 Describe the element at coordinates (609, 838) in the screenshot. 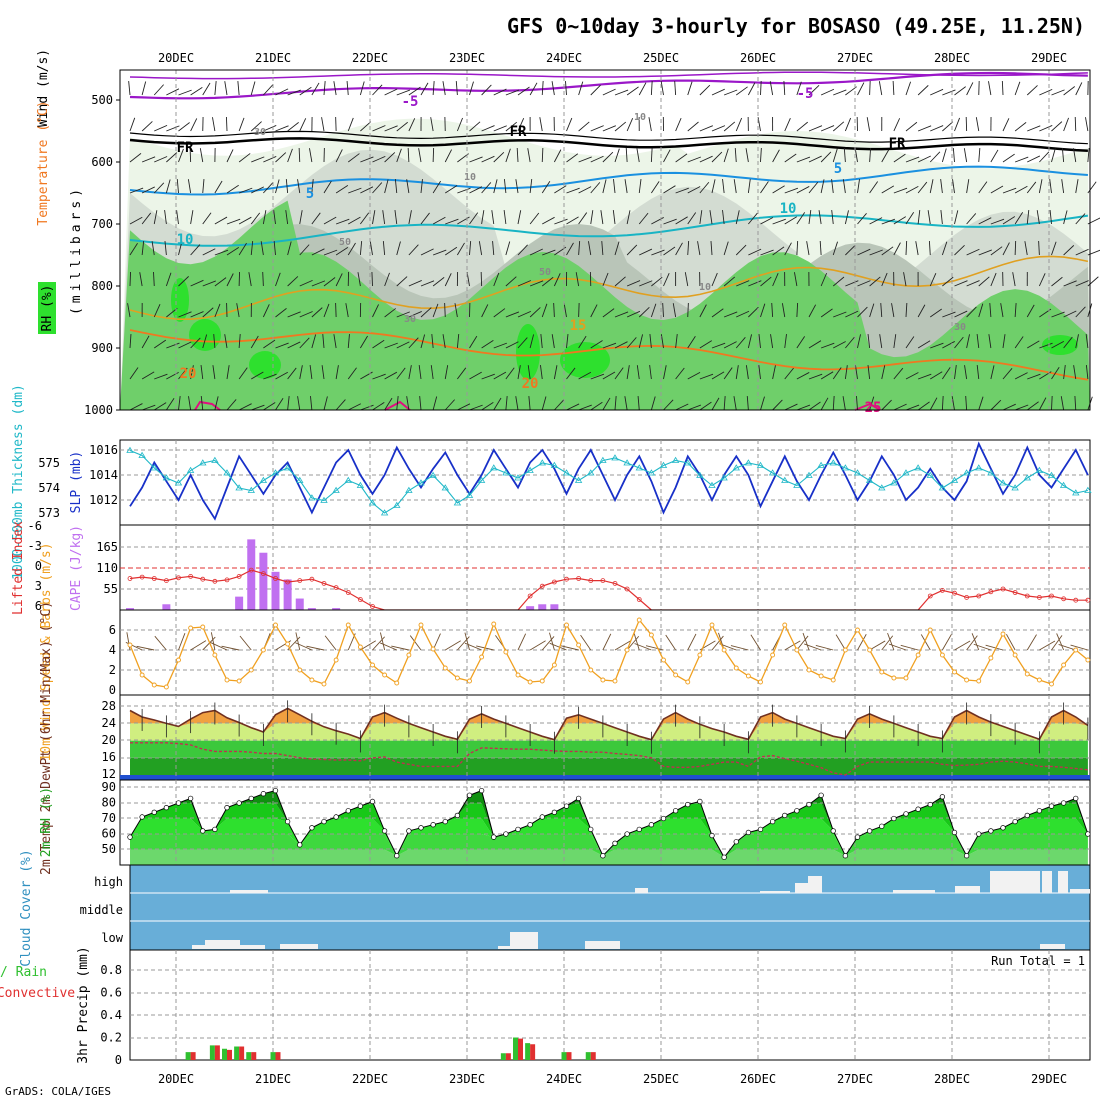

I see `rh-2m-band` at that location.